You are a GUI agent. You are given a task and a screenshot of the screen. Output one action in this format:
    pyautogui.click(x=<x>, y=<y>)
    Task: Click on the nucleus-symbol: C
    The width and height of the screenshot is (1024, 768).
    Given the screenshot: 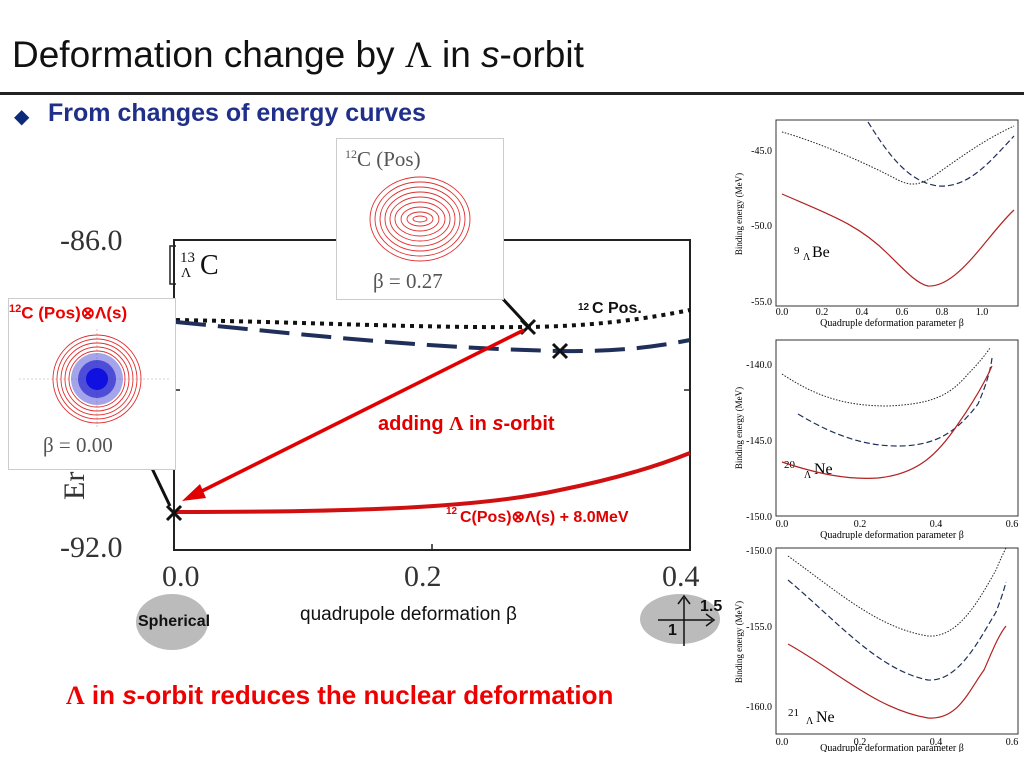 What is the action you would take?
    pyautogui.click(x=209, y=265)
    